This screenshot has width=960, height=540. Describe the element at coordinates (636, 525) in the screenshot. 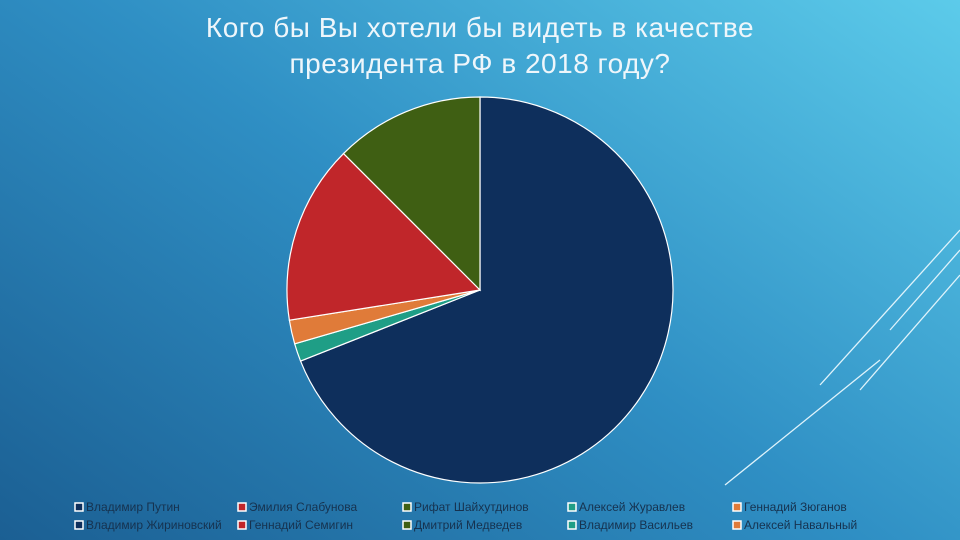

I see `legend-label: Владимир Васильев` at that location.